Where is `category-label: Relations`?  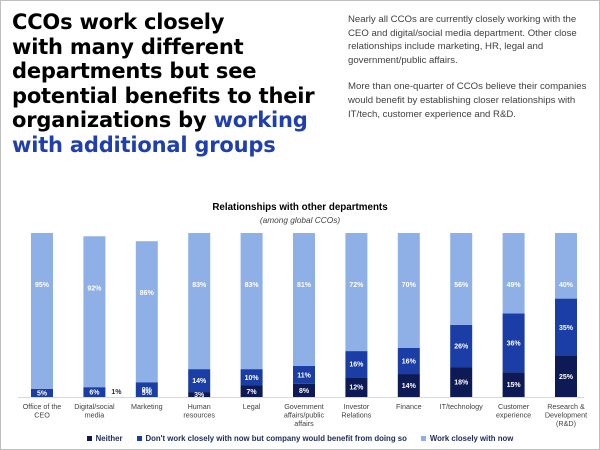
category-label: Relations is located at coordinates (356, 415).